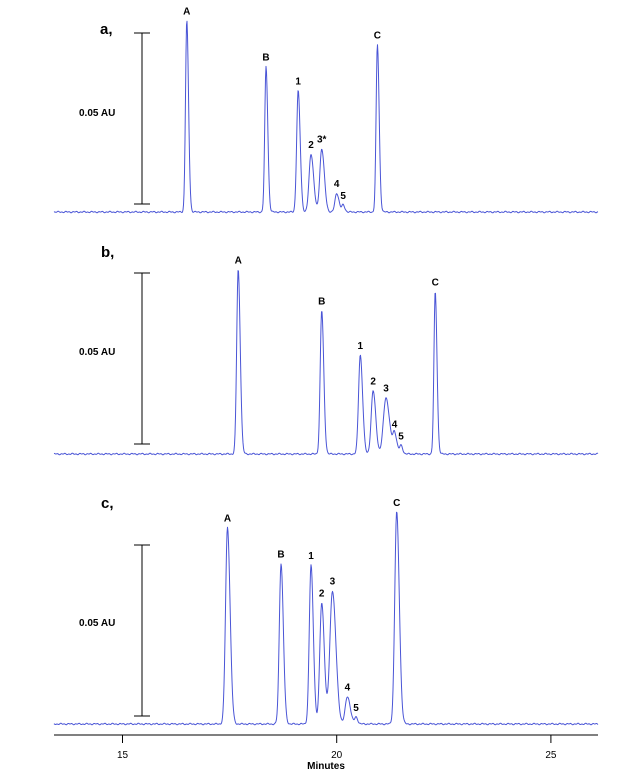  I want to click on peak-label-a-4: 4, so click(337, 184).